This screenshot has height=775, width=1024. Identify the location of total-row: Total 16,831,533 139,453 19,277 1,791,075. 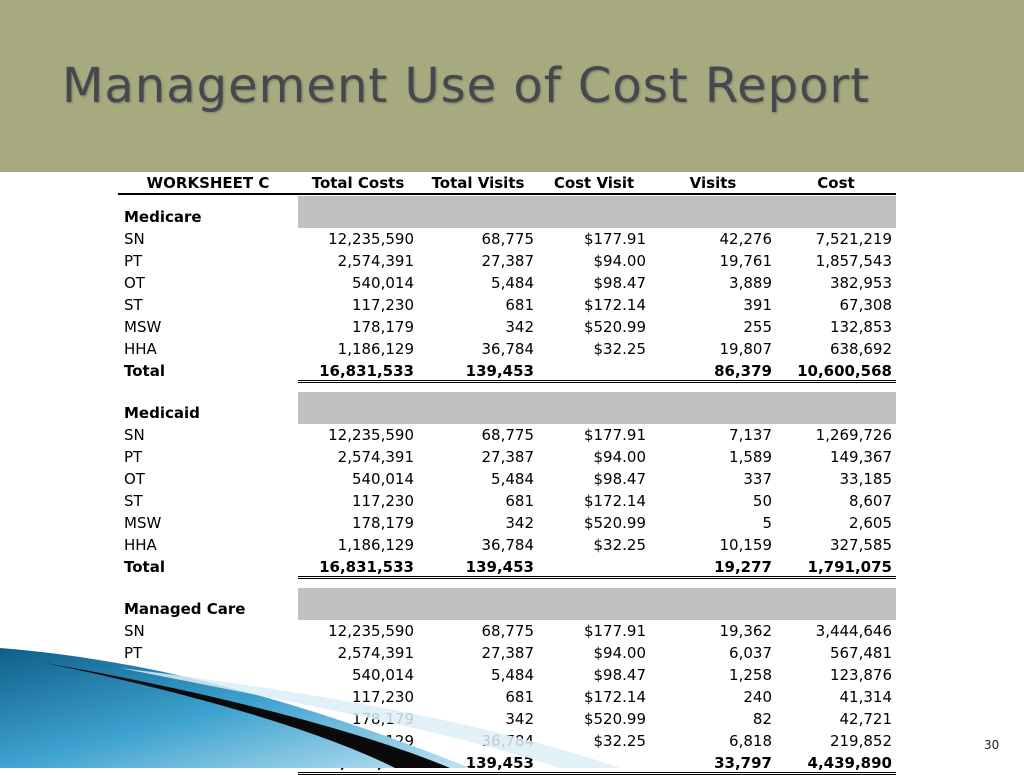
(507, 567).